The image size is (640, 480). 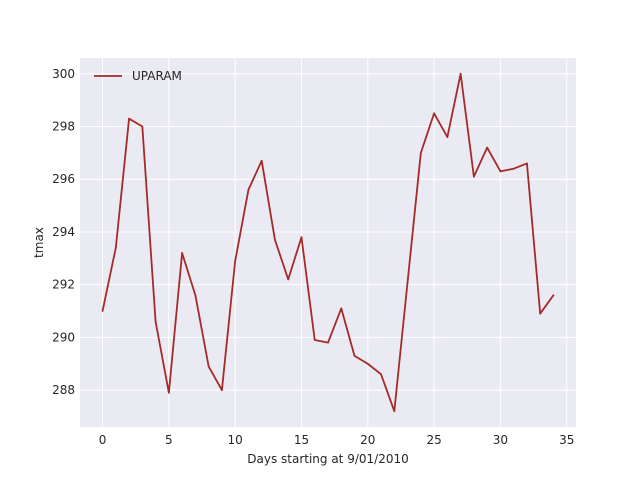 What do you see at coordinates (566, 440) in the screenshot?
I see `x-tick-label: 35` at bounding box center [566, 440].